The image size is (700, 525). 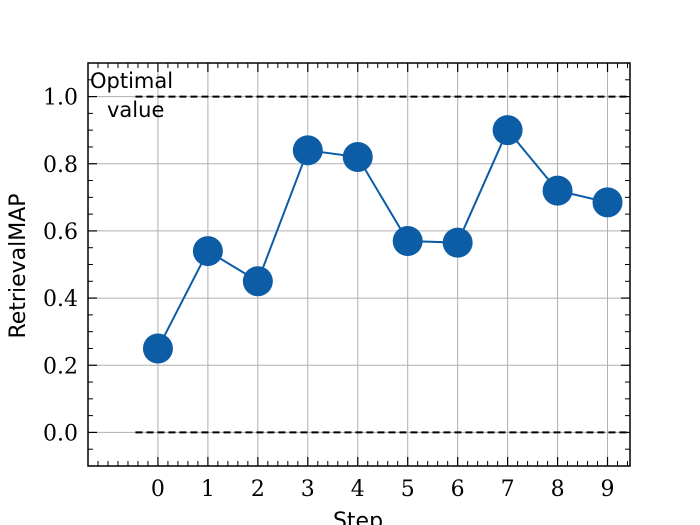 I want to click on y-tick-label: 1.0, so click(x=60, y=98).